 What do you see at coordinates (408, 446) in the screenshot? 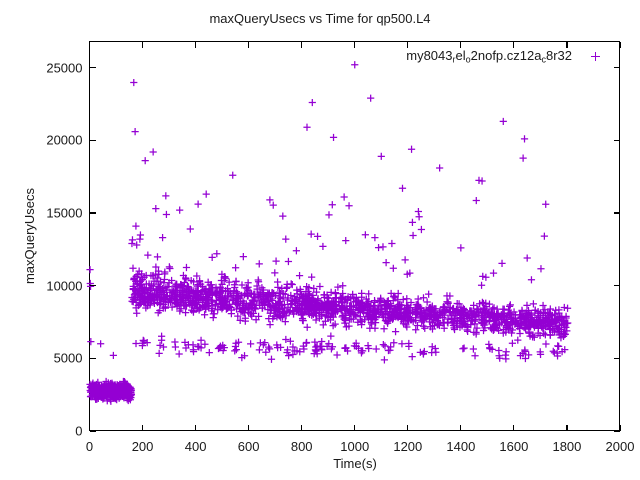
I see `x-tick-label: 1200` at bounding box center [408, 446].